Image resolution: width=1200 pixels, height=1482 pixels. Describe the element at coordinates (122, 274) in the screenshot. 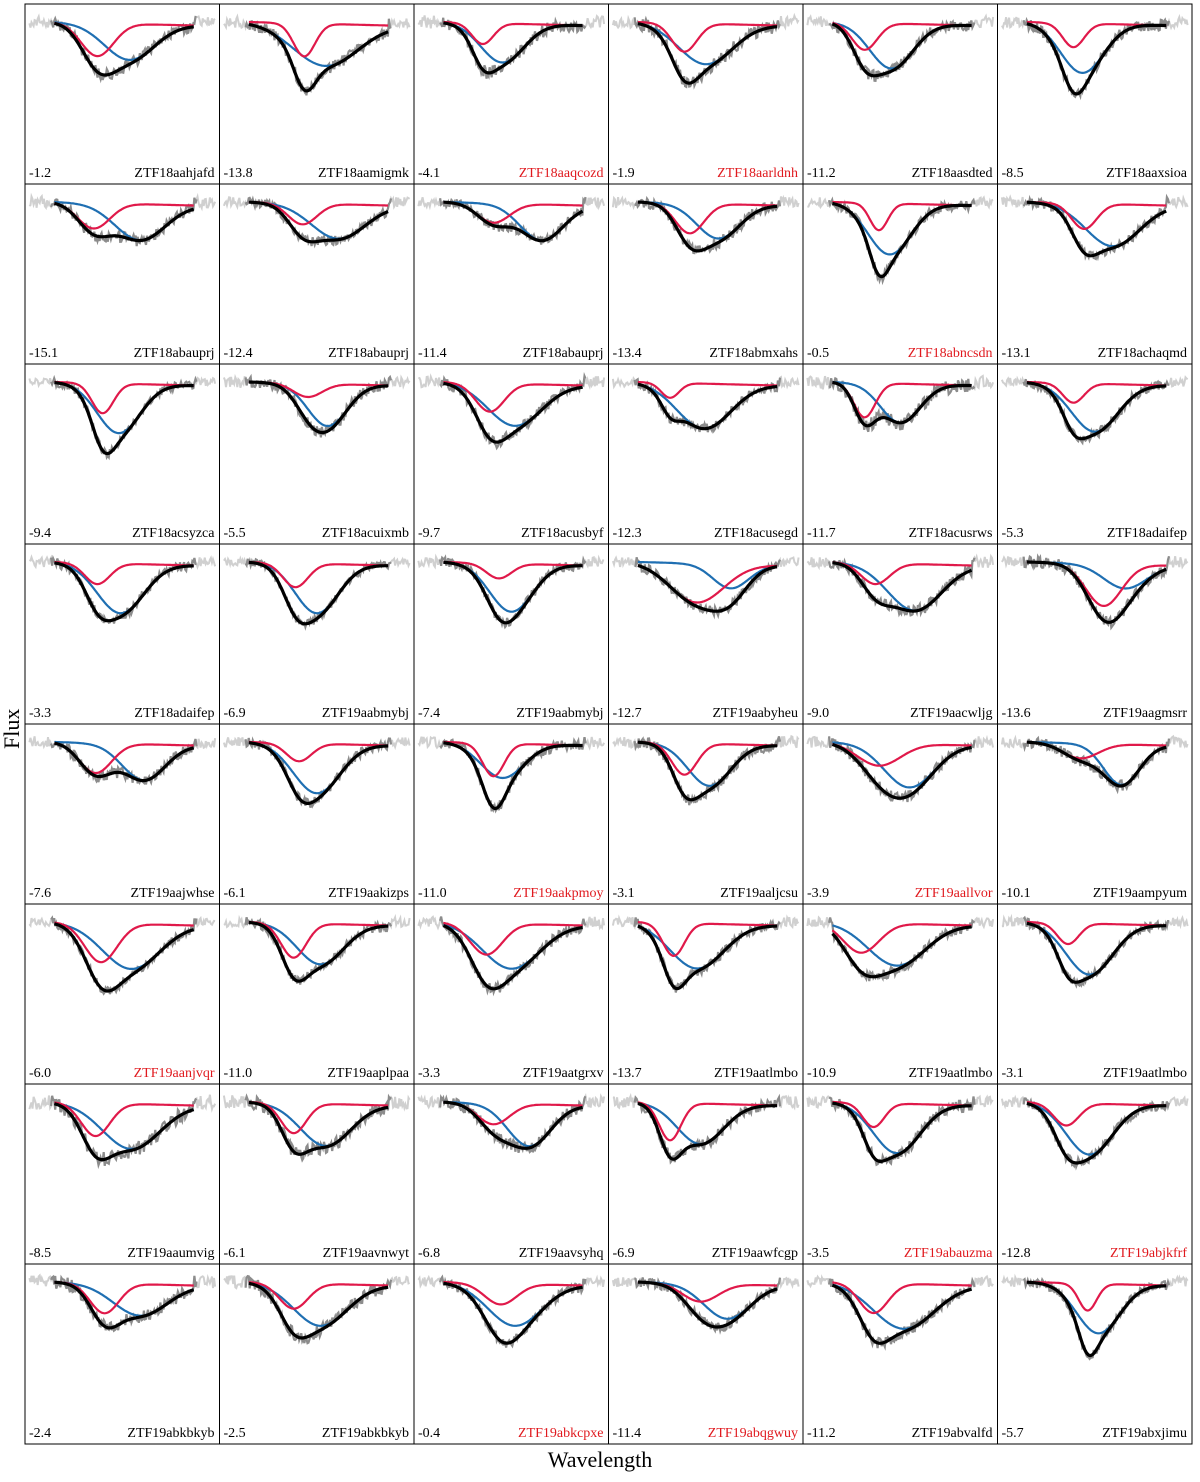

I see `spectrum-panel: -15.1 ZTF18abauprj` at that location.